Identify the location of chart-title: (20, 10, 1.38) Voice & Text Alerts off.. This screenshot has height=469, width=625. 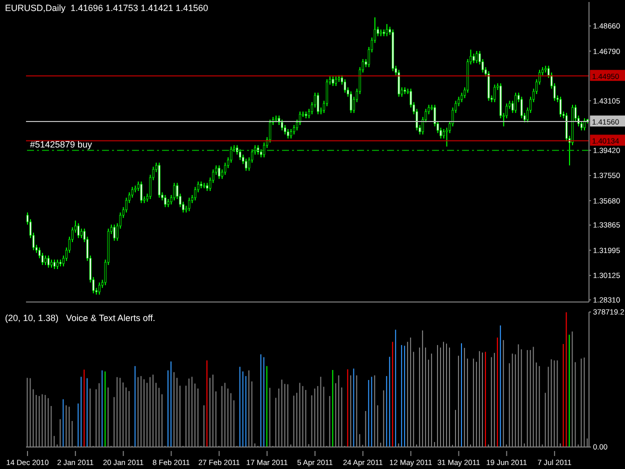
(80, 318).